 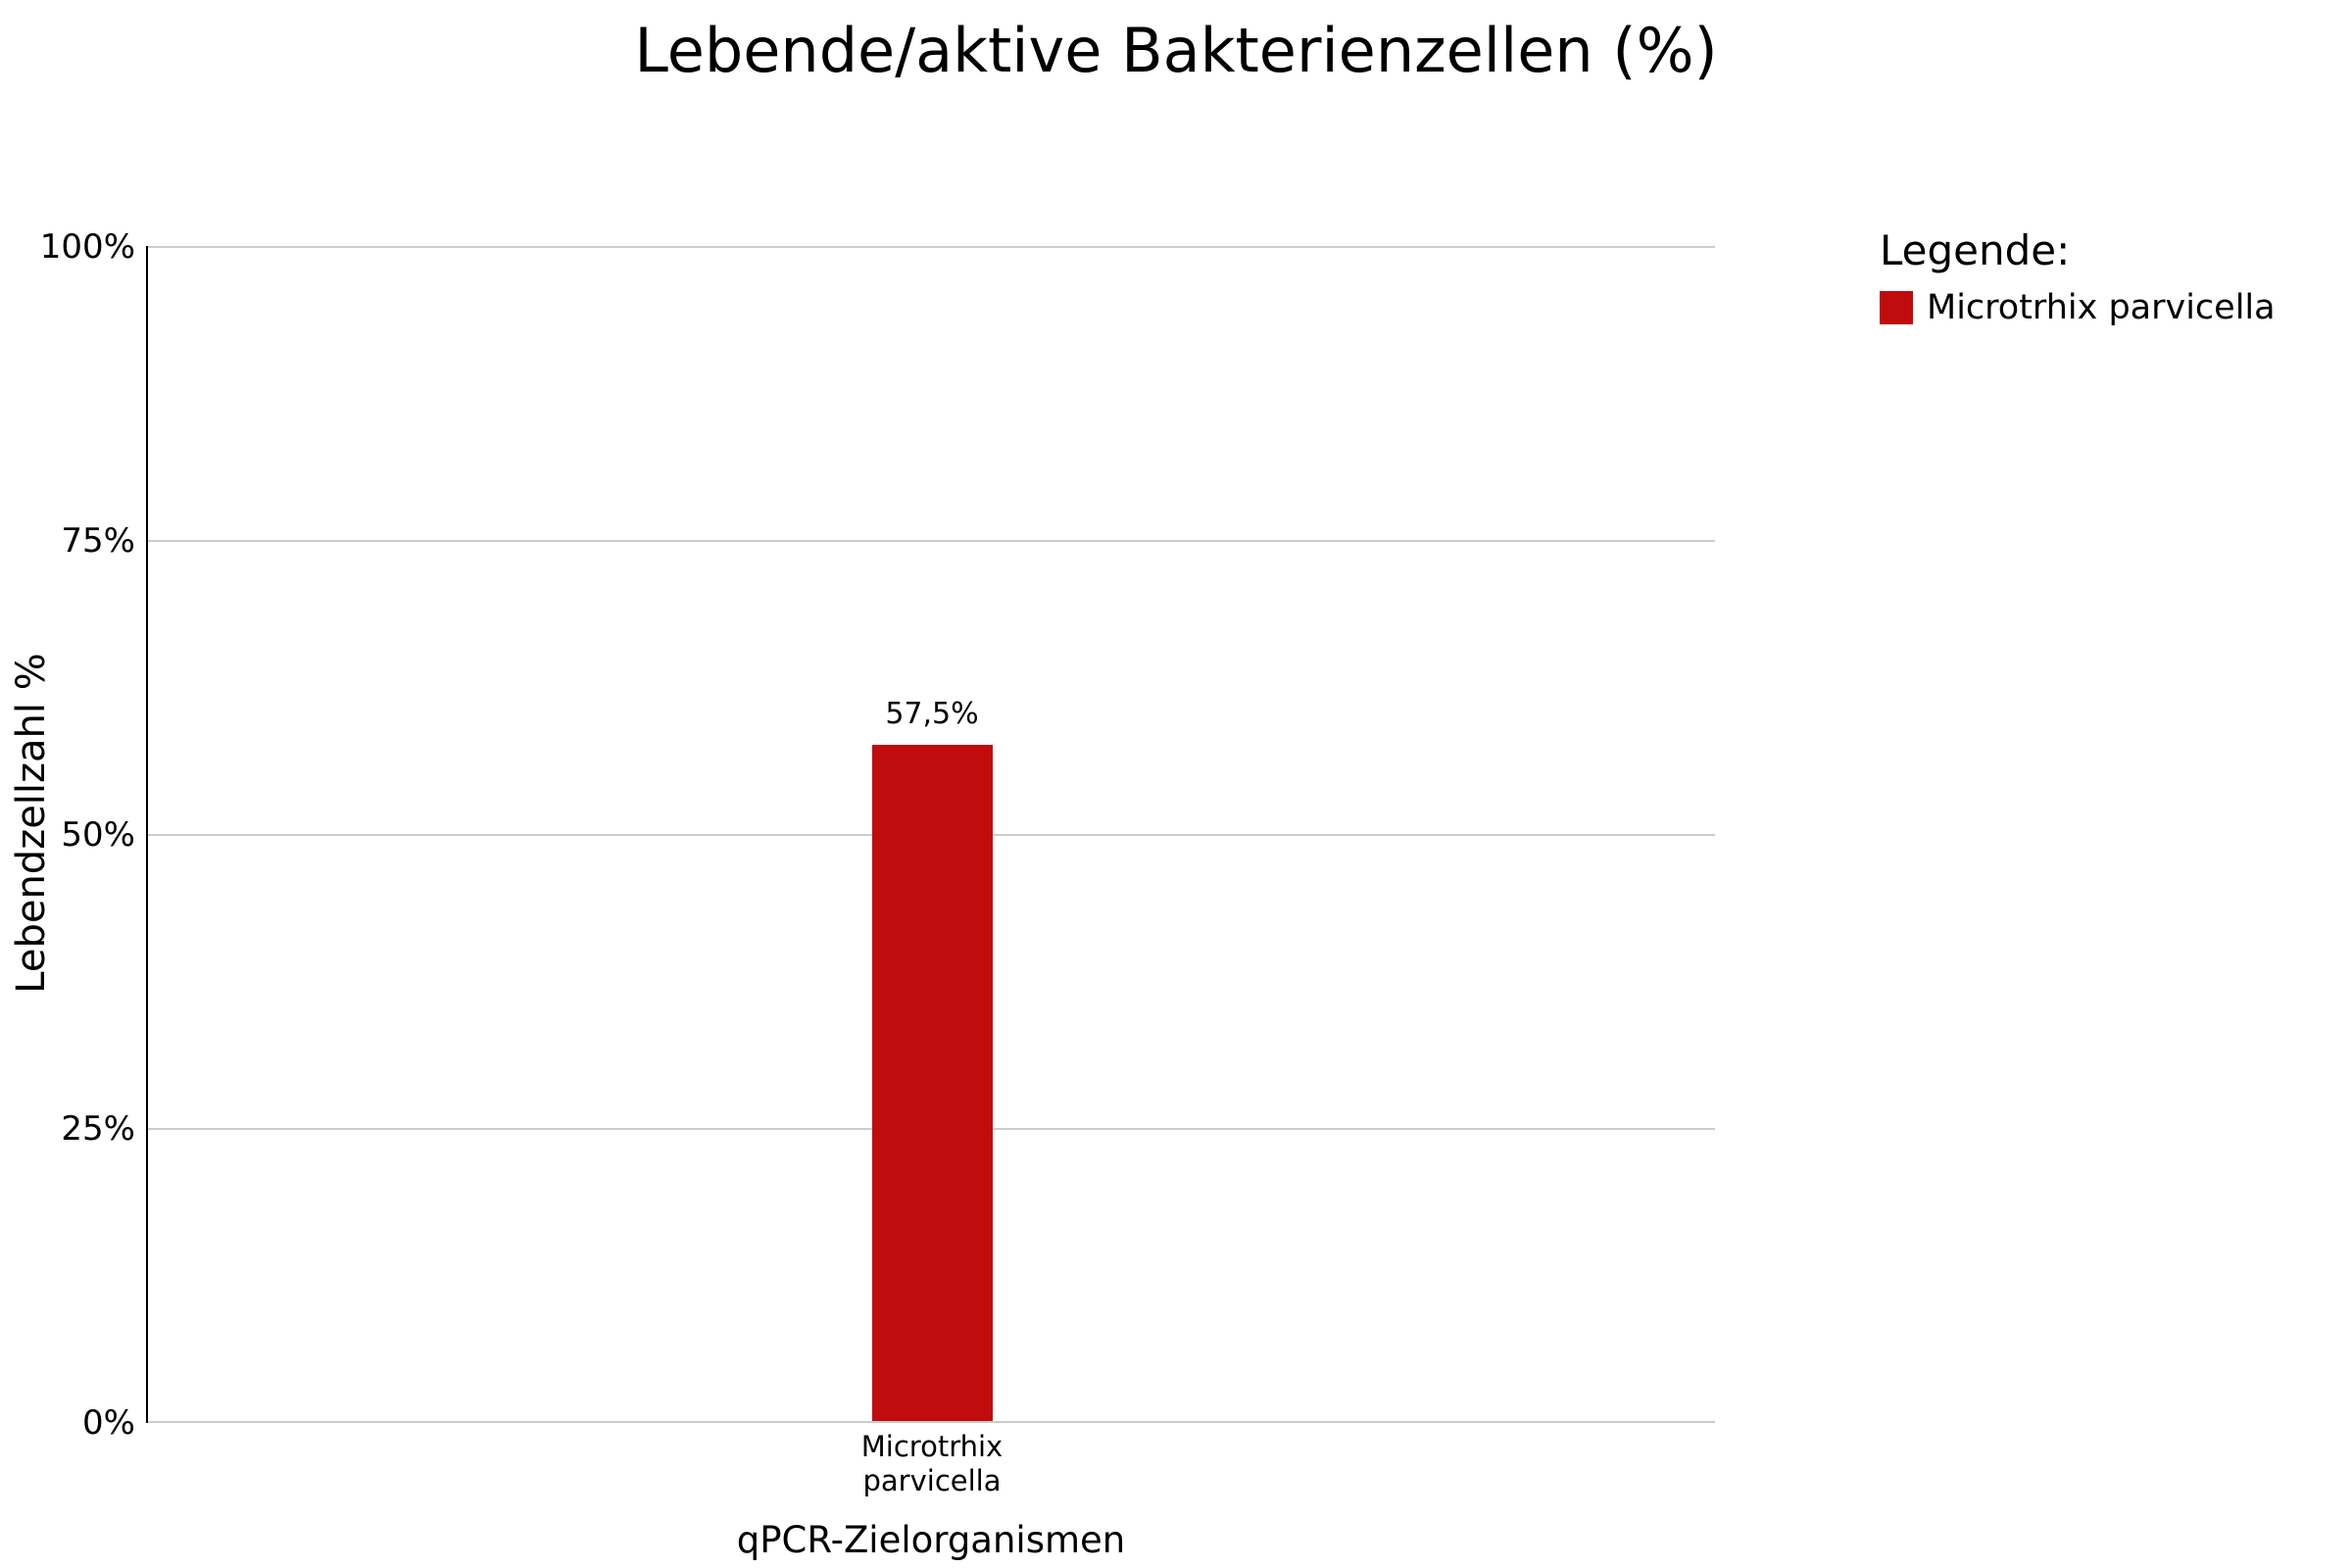 I want to click on y-tick-50: 50%, so click(x=98, y=835).